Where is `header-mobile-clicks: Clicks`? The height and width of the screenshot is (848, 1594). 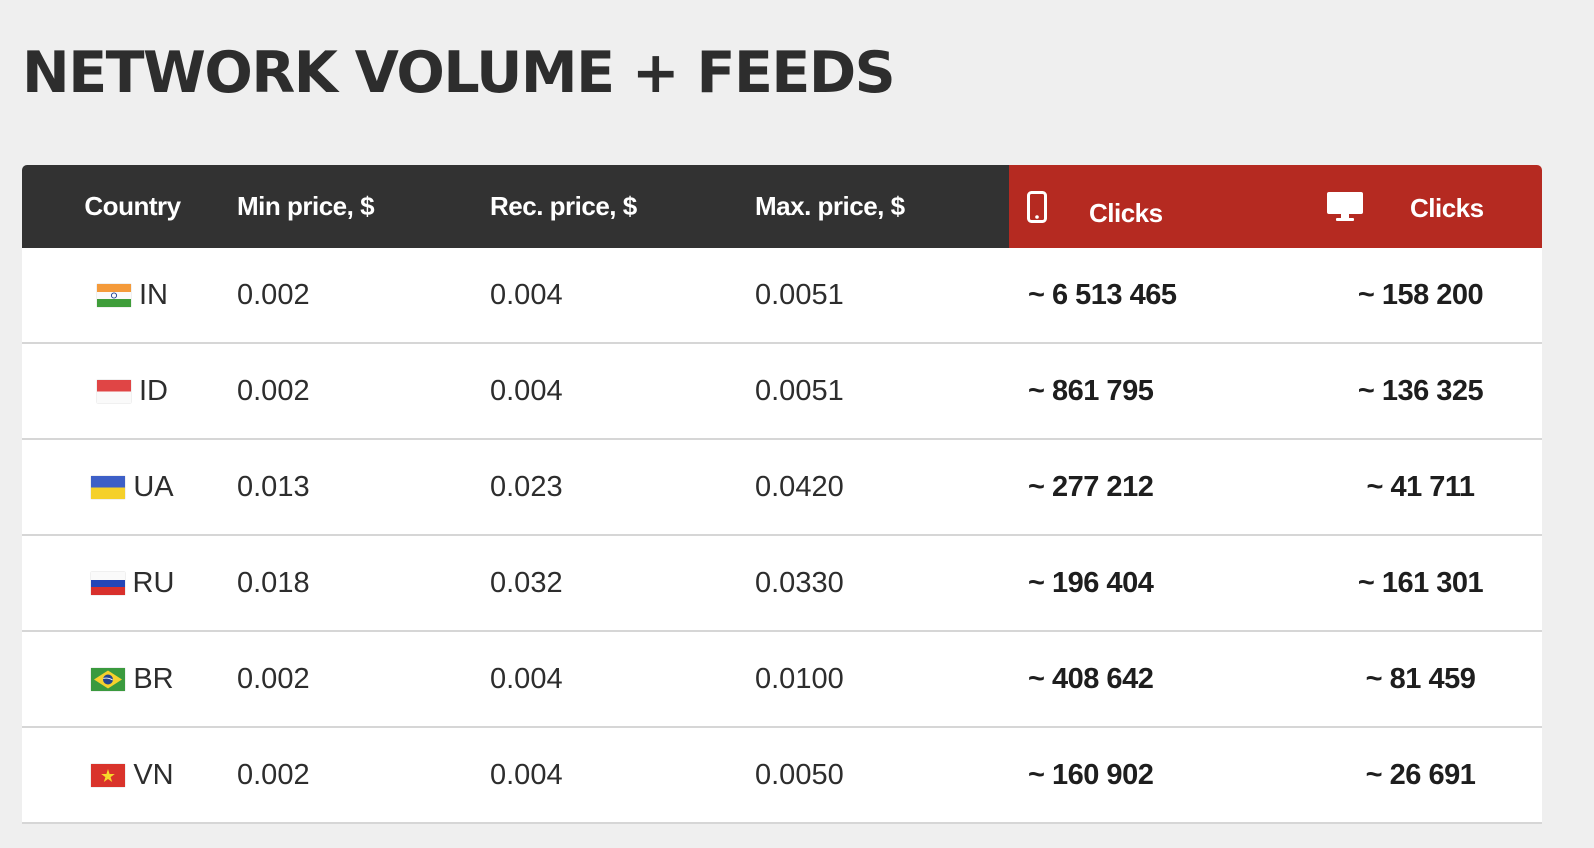 header-mobile-clicks: Clicks is located at coordinates (1159, 206).